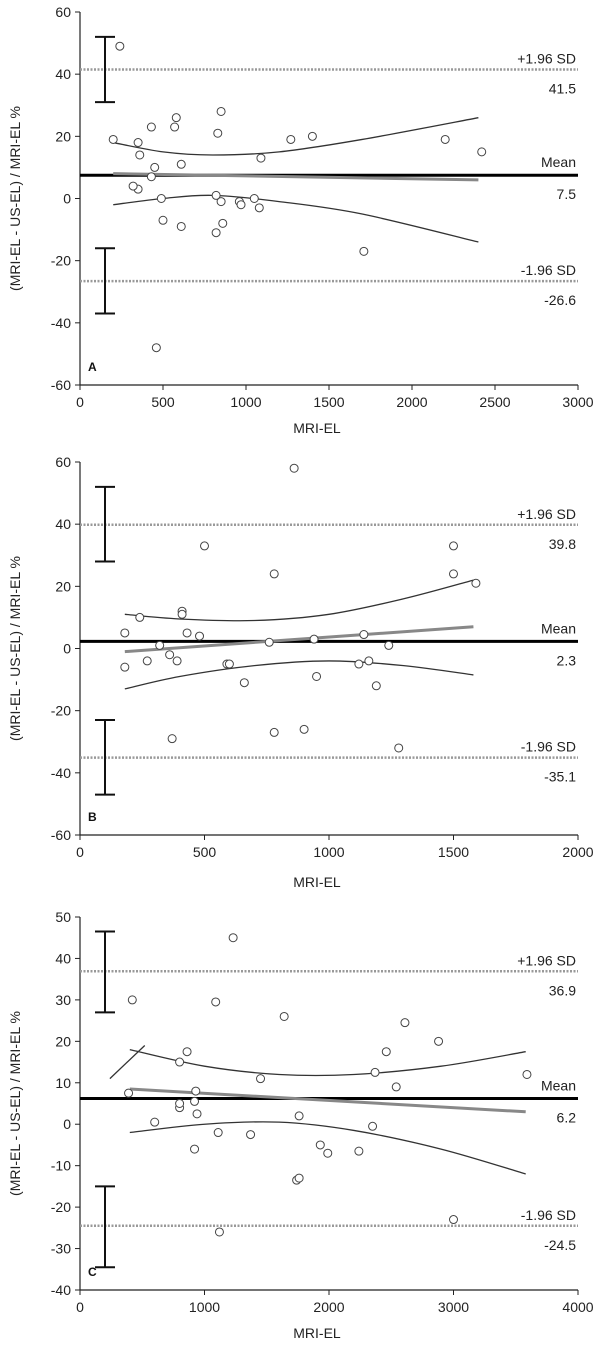 This screenshot has width=597, height=1348. What do you see at coordinates (560, 777) in the screenshot?
I see `lower-limit-value: -35.1` at bounding box center [560, 777].